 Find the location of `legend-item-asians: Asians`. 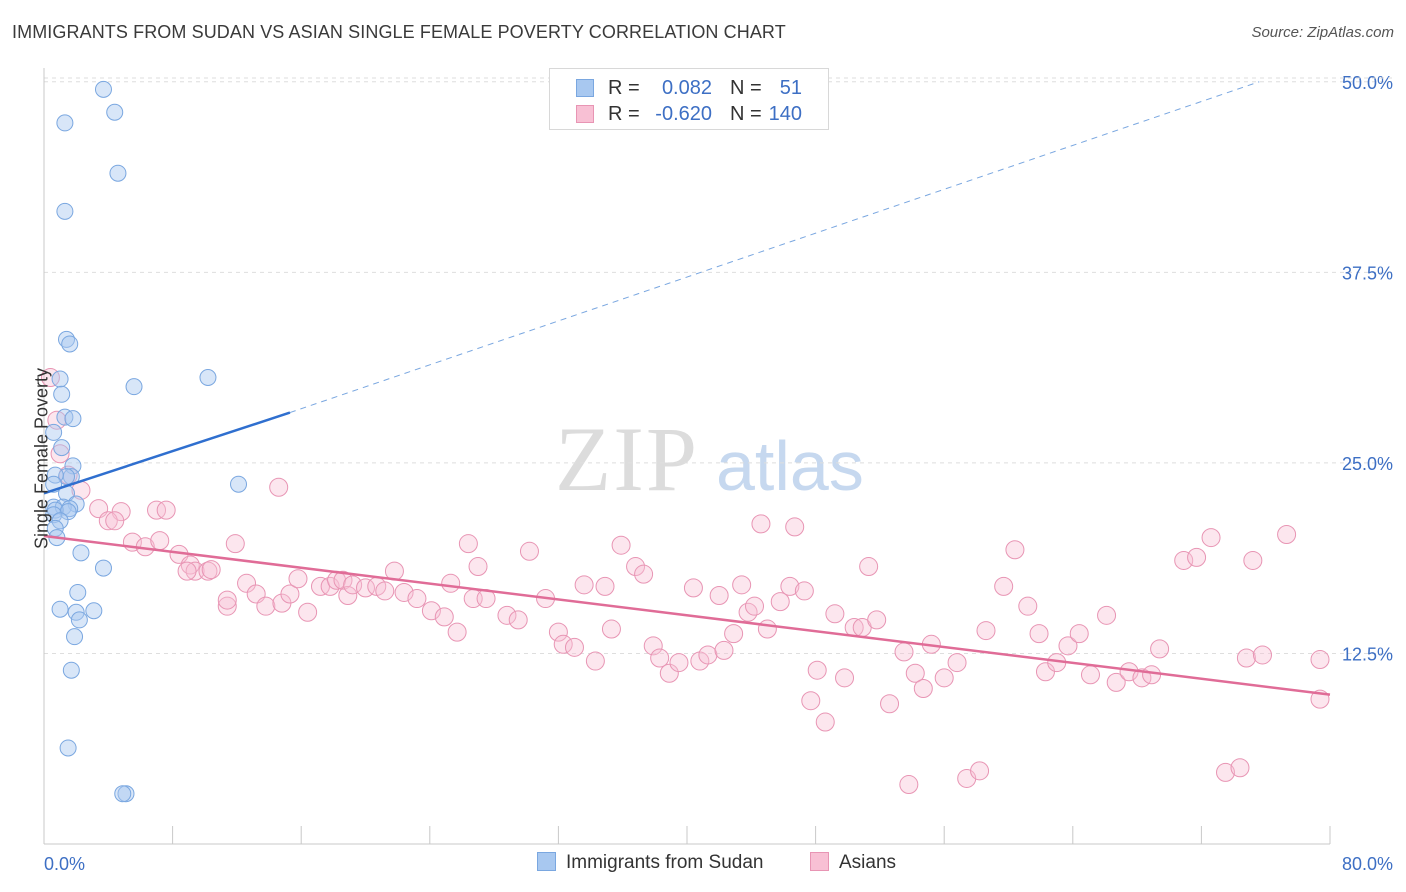

legend-item-asians: Asians is located at coordinates (853, 863).